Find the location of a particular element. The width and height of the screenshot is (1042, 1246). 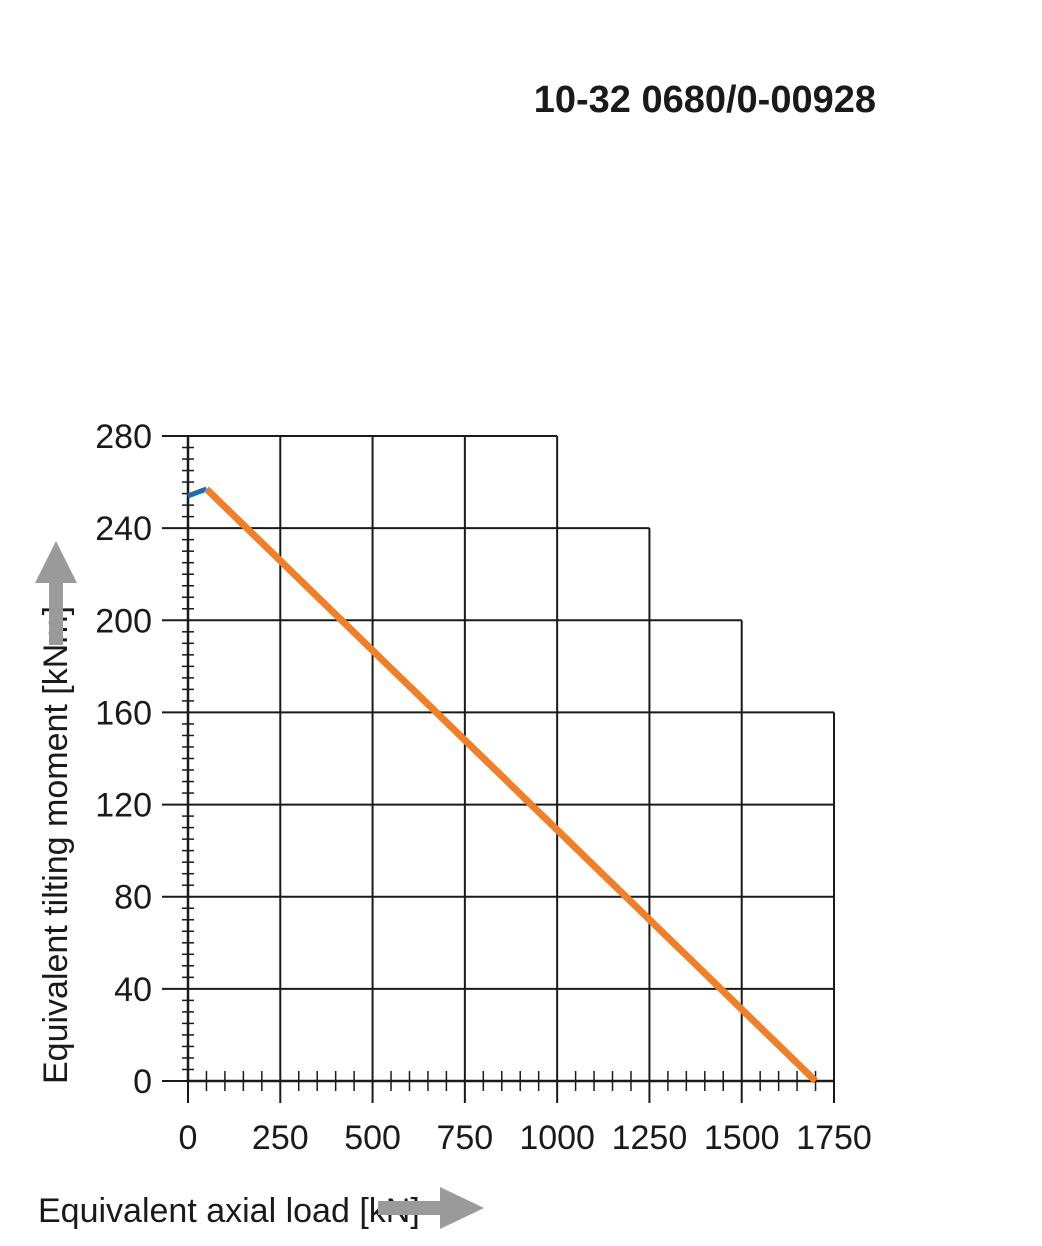

x-tick-label: 500 is located at coordinates (372, 1138).